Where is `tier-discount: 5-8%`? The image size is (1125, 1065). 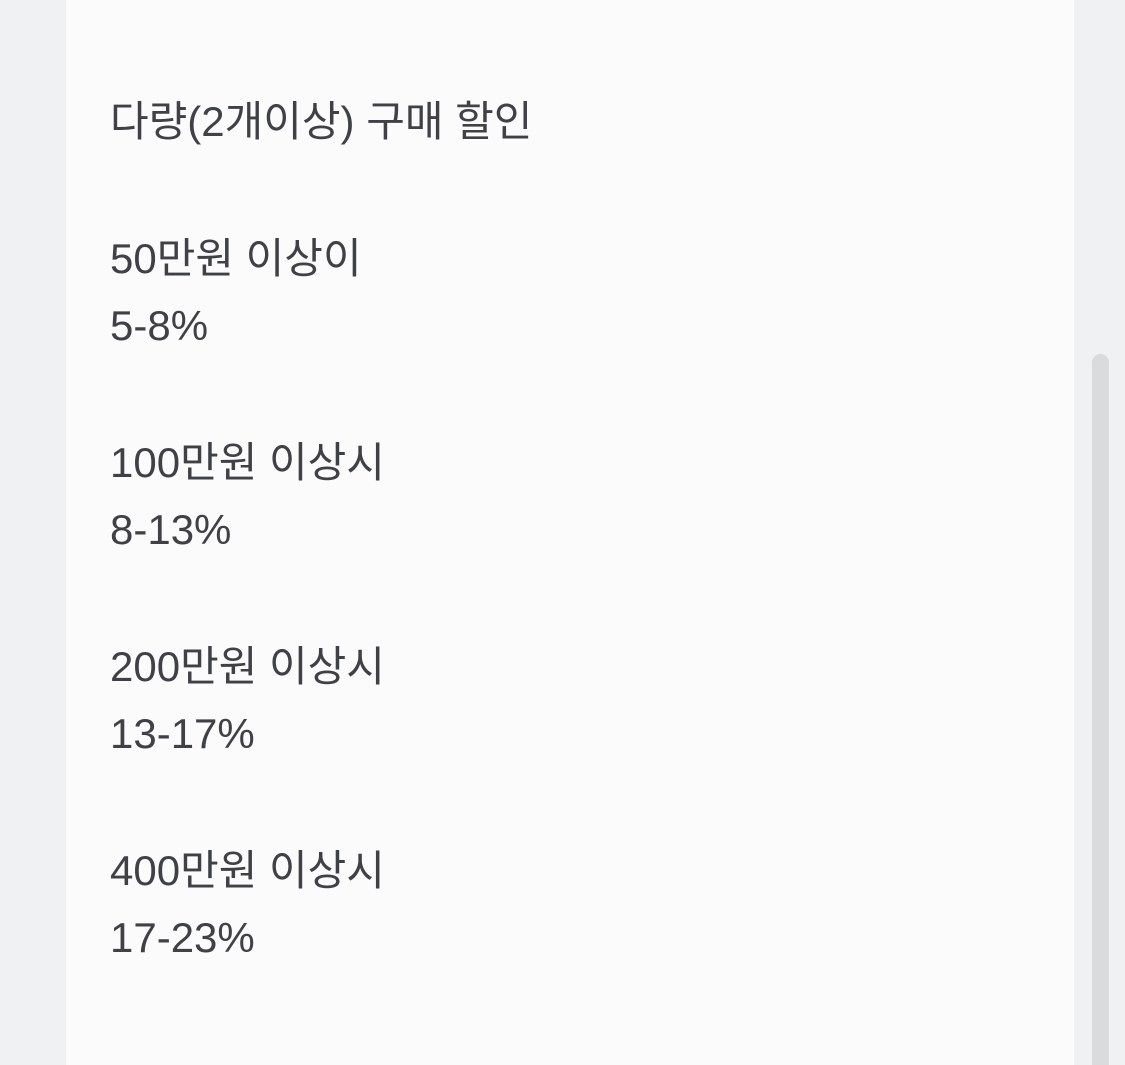 tier-discount: 5-8% is located at coordinates (159, 325).